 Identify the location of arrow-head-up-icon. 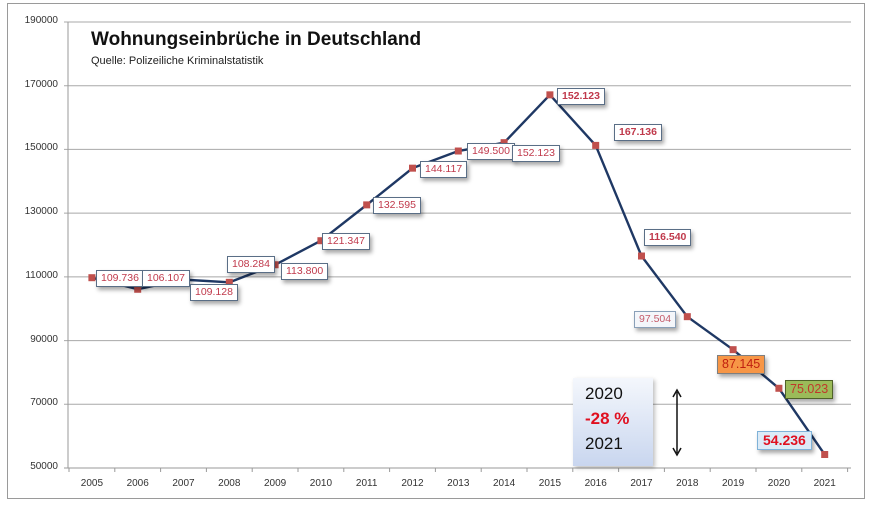
(677, 393).